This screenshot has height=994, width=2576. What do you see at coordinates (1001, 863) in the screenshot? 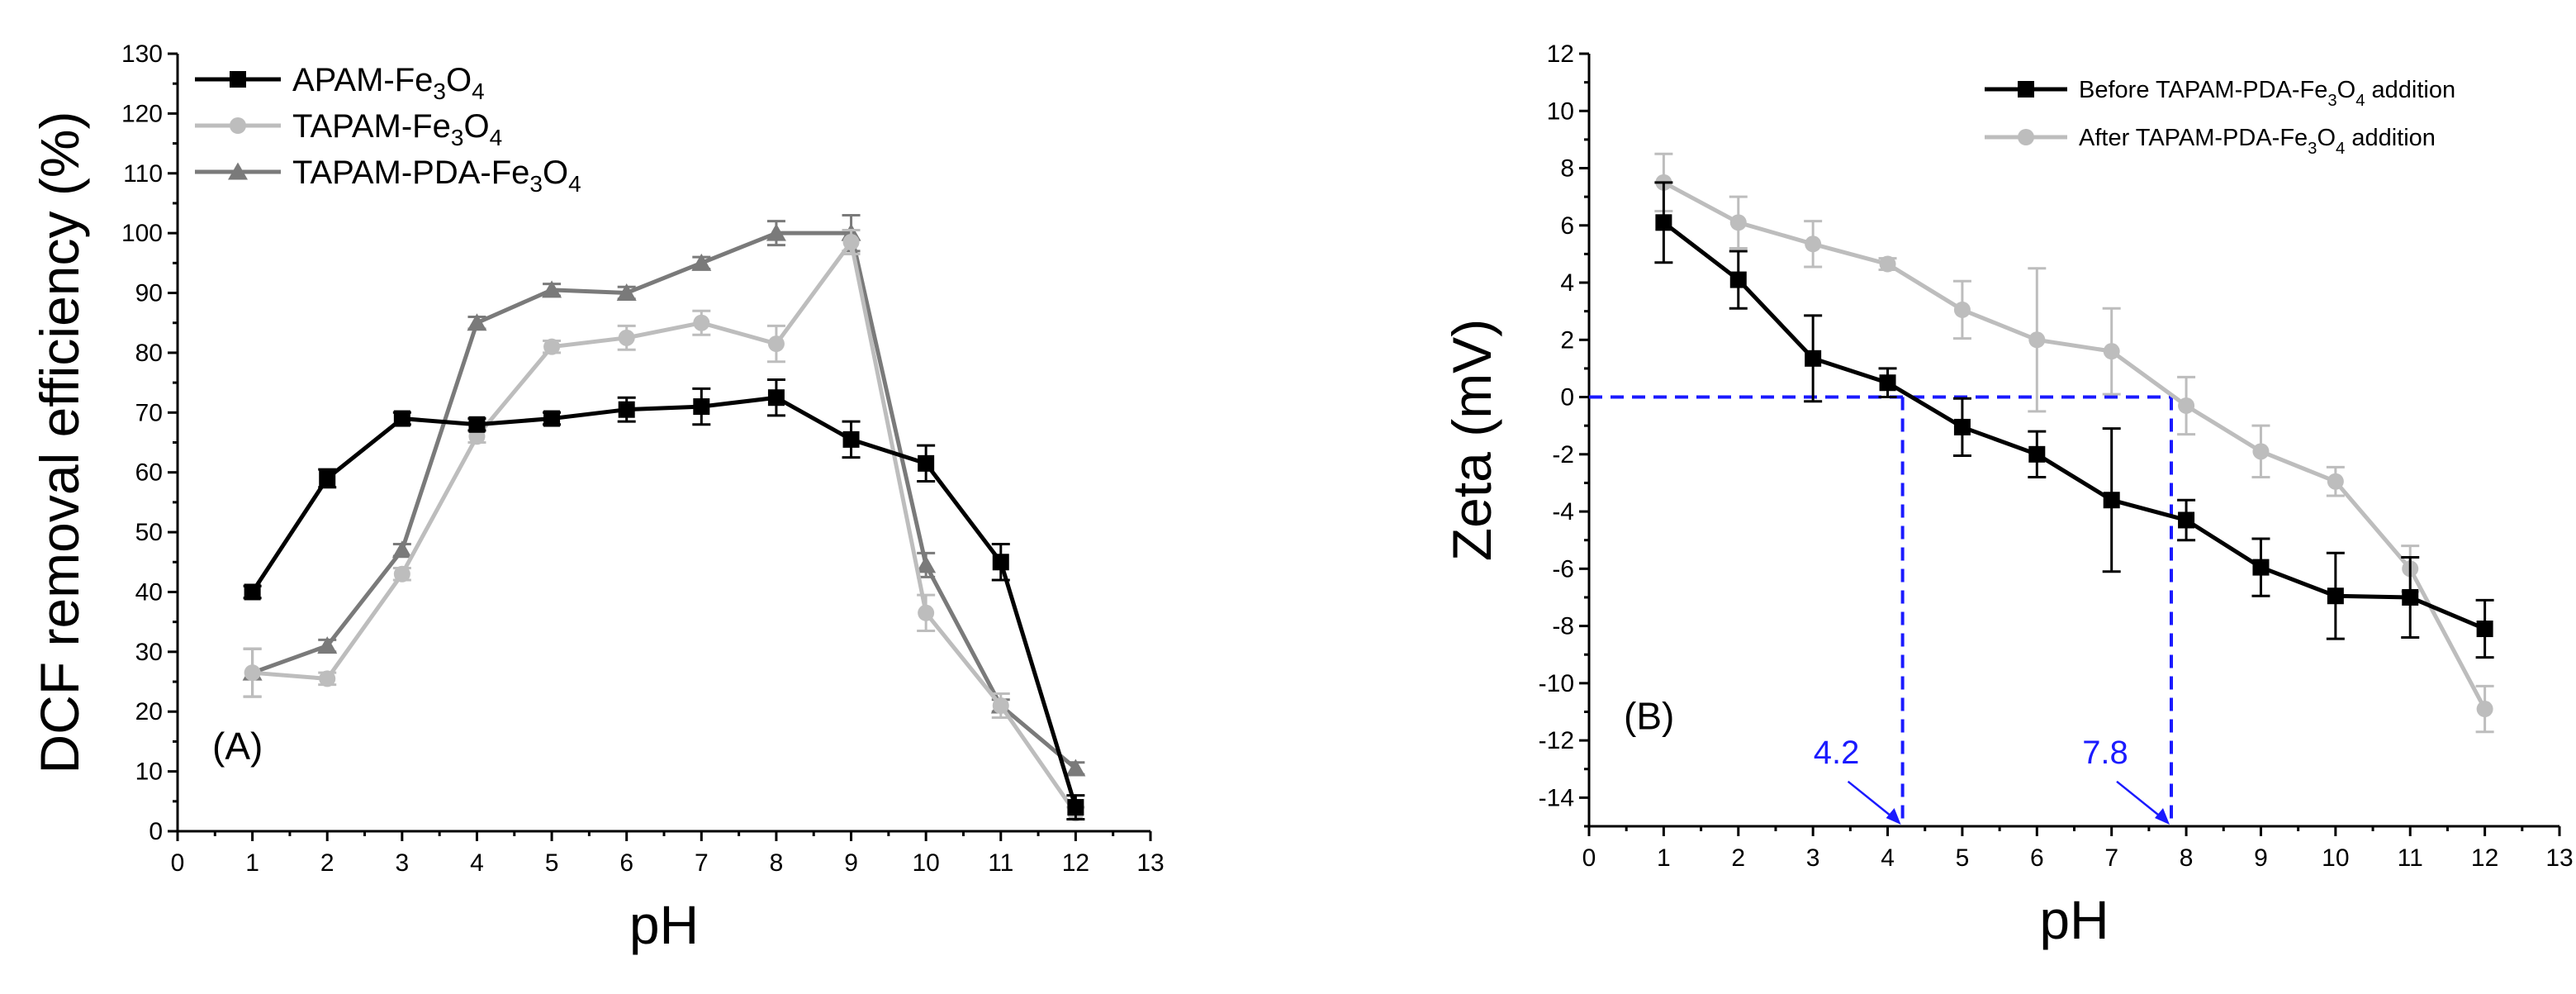
I see `x-tick-label: 11` at bounding box center [1001, 863].